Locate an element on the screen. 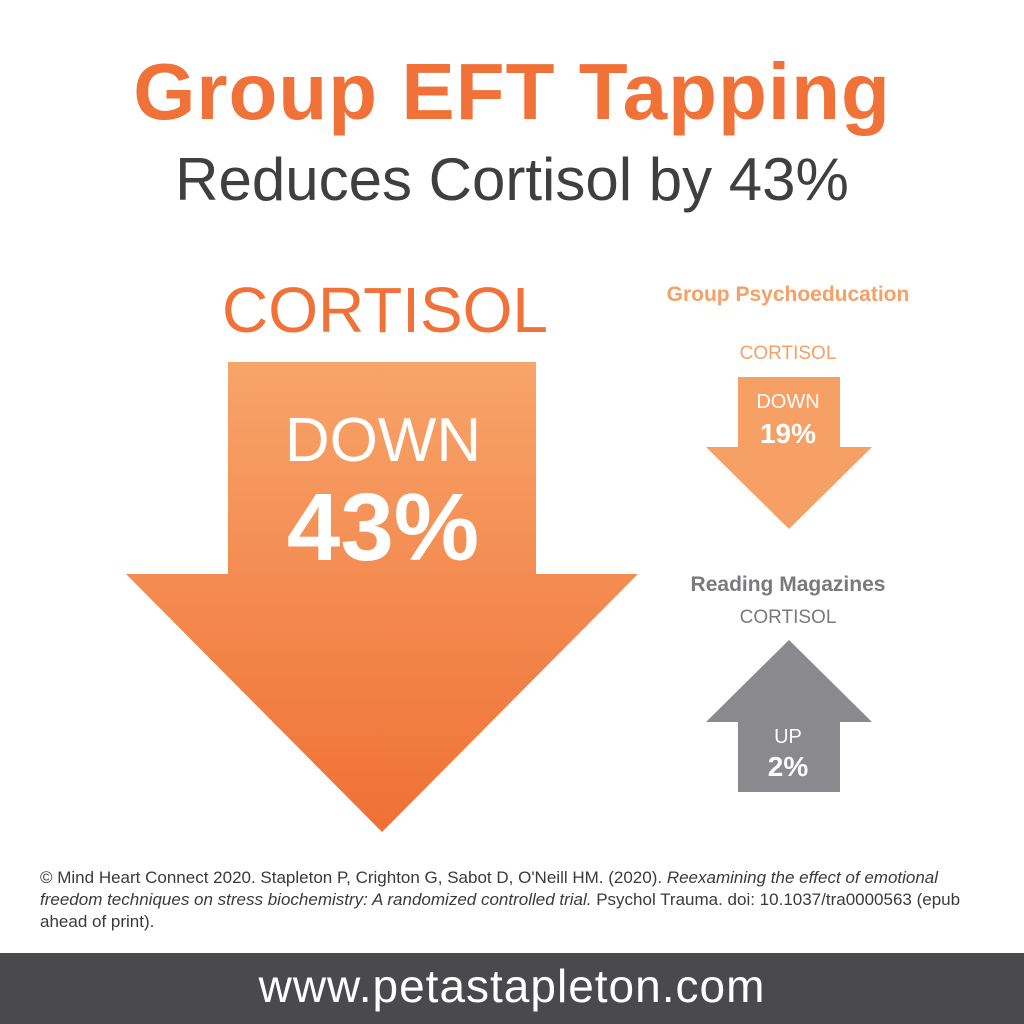 This screenshot has width=1024, height=1024. psychoeducation-direction-label: DOWN is located at coordinates (788, 402).